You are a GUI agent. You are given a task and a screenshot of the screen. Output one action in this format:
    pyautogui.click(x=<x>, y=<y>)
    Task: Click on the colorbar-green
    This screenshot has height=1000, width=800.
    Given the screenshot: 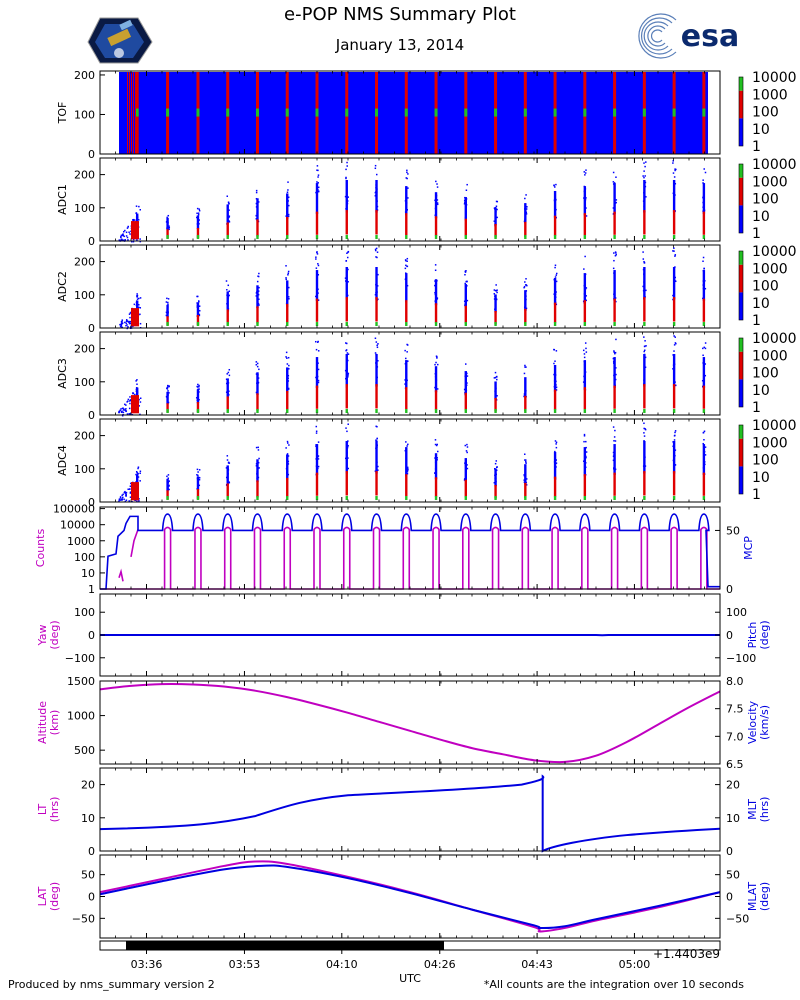 What is the action you would take?
    pyautogui.click(x=741, y=258)
    